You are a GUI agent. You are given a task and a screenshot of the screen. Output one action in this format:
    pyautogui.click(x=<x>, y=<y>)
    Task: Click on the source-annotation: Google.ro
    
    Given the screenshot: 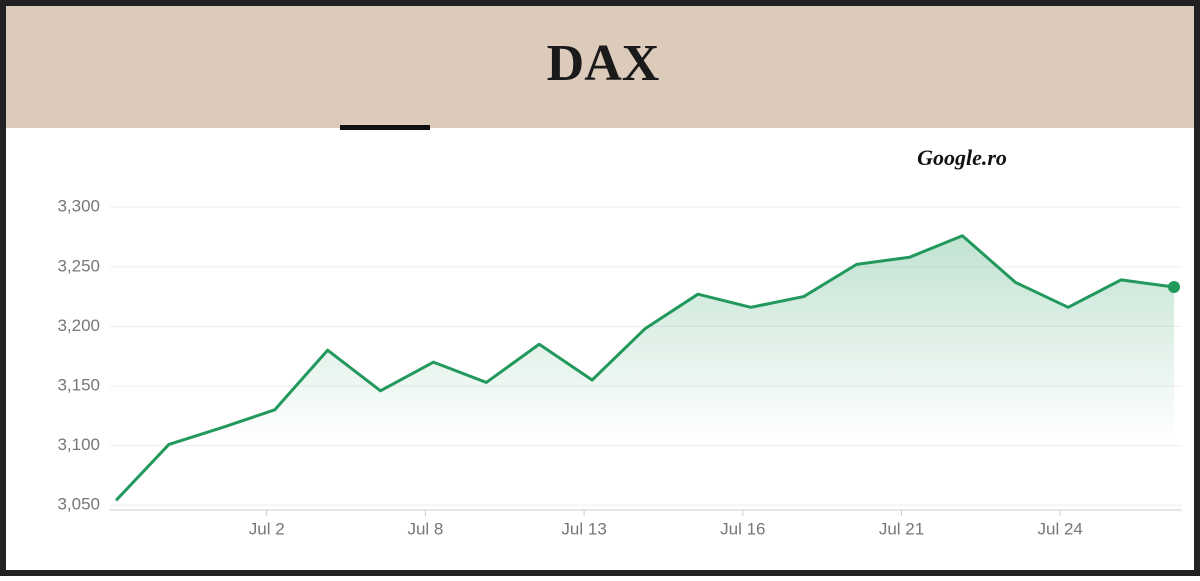 What is the action you would take?
    pyautogui.click(x=962, y=157)
    